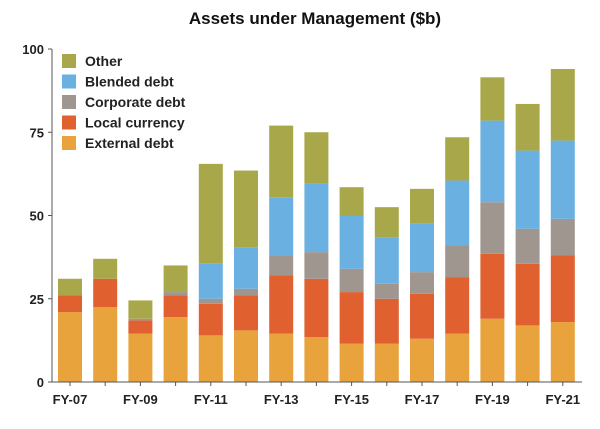 The image size is (600, 429). What do you see at coordinates (129, 82) in the screenshot?
I see `legend-label-blended-debt: Blended debt` at bounding box center [129, 82].